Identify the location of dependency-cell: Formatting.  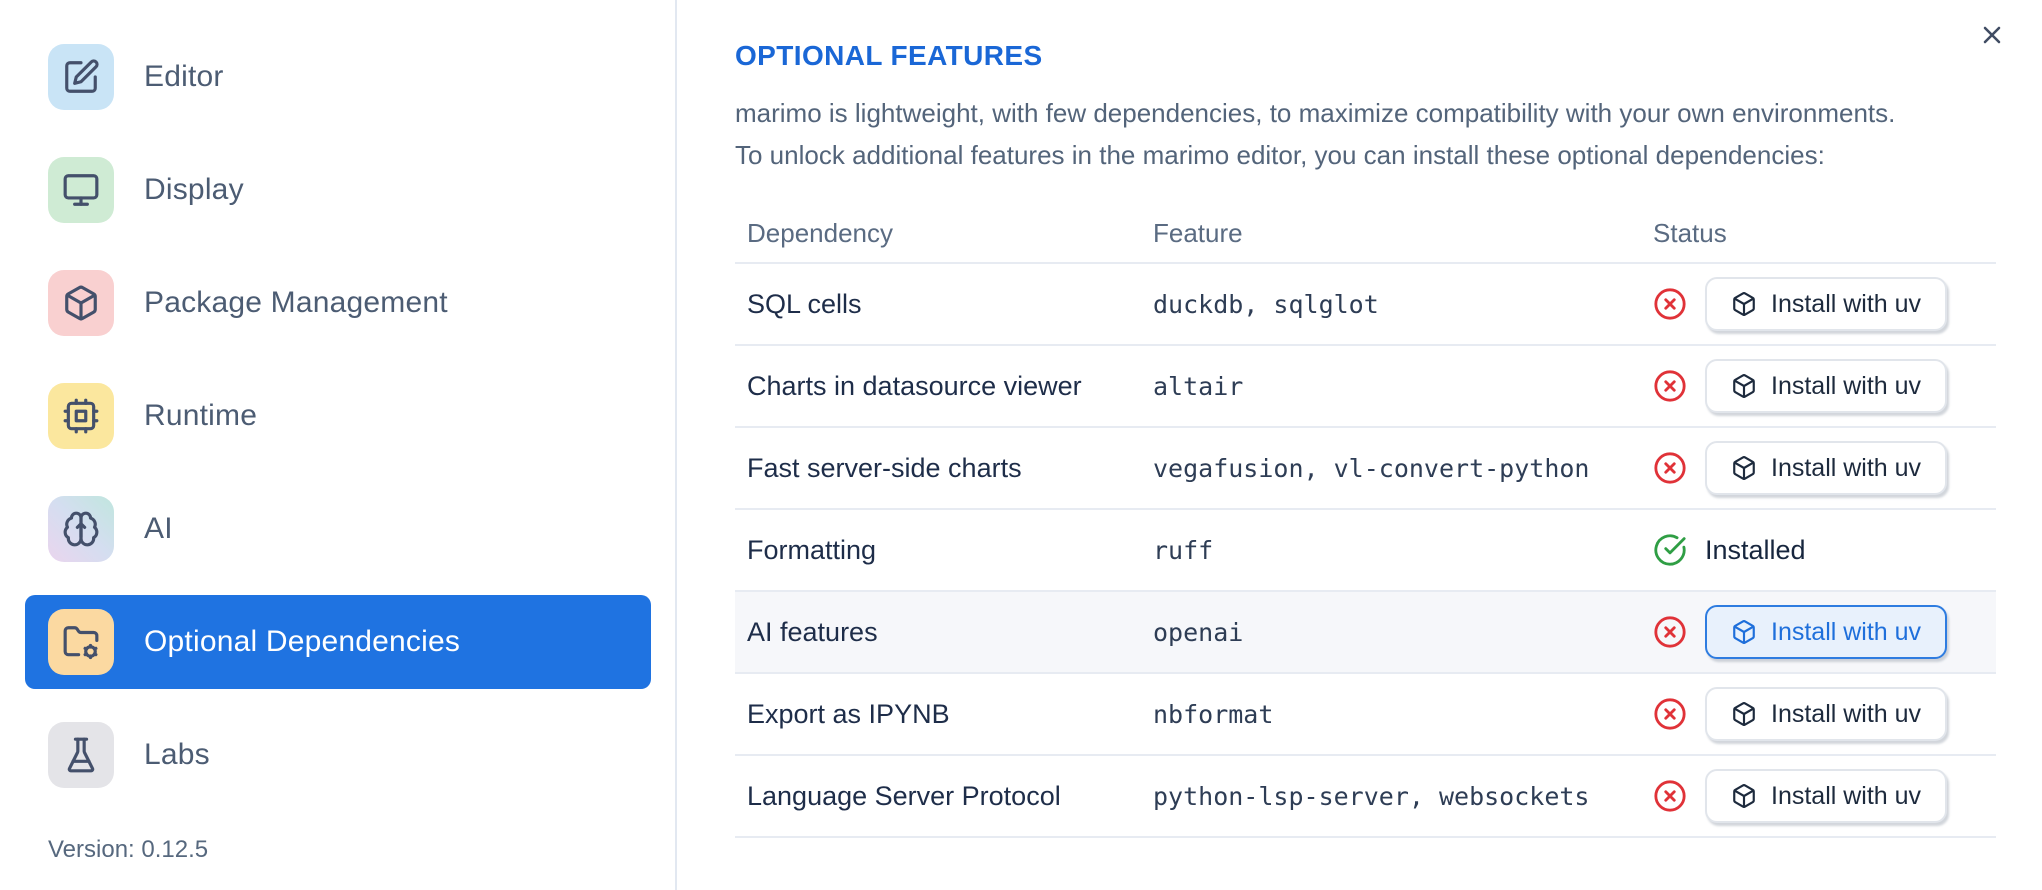
(812, 549).